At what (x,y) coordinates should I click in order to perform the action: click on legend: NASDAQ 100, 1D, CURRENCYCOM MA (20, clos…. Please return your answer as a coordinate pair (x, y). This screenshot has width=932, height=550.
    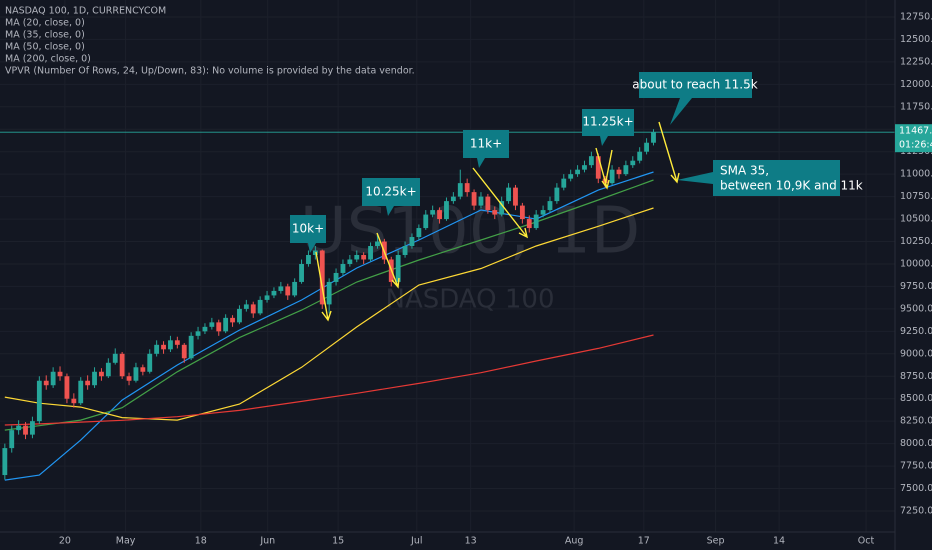
    Looking at the image, I should click on (210, 41).